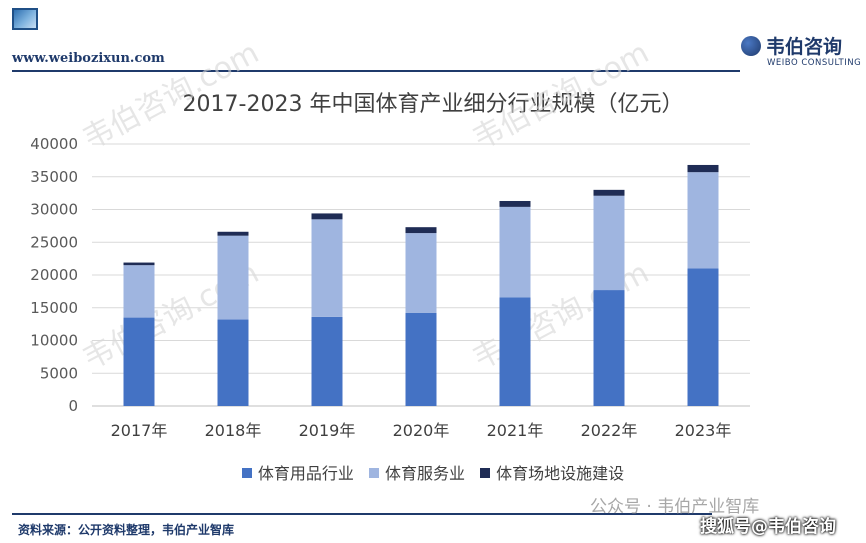 The height and width of the screenshot is (543, 866). I want to click on legend-item-sporting-goods: 体育用品行业, so click(297, 472).